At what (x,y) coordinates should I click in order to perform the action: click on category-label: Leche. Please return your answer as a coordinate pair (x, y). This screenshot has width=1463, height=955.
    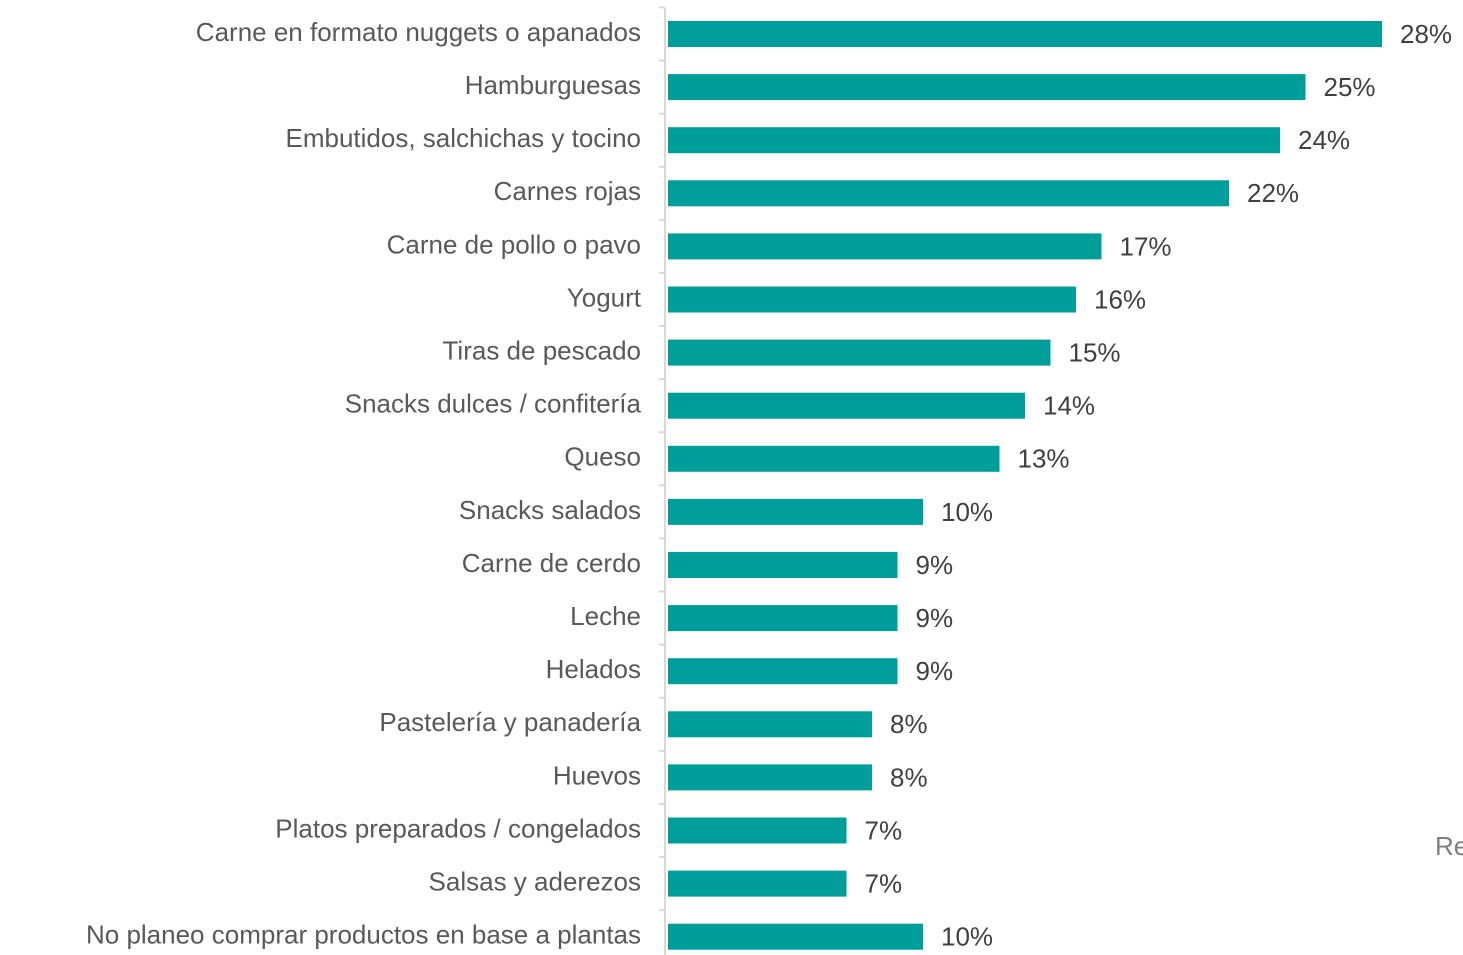
    Looking at the image, I should click on (605, 616).